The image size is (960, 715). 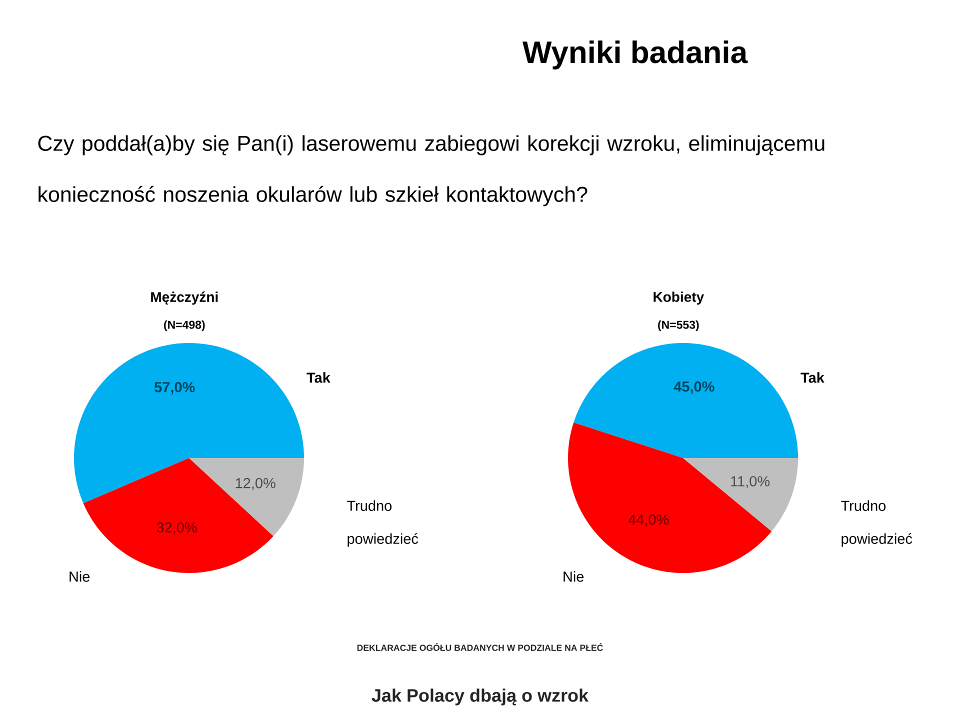 What do you see at coordinates (635, 55) in the screenshot?
I see `text: Wyniki badania` at bounding box center [635, 55].